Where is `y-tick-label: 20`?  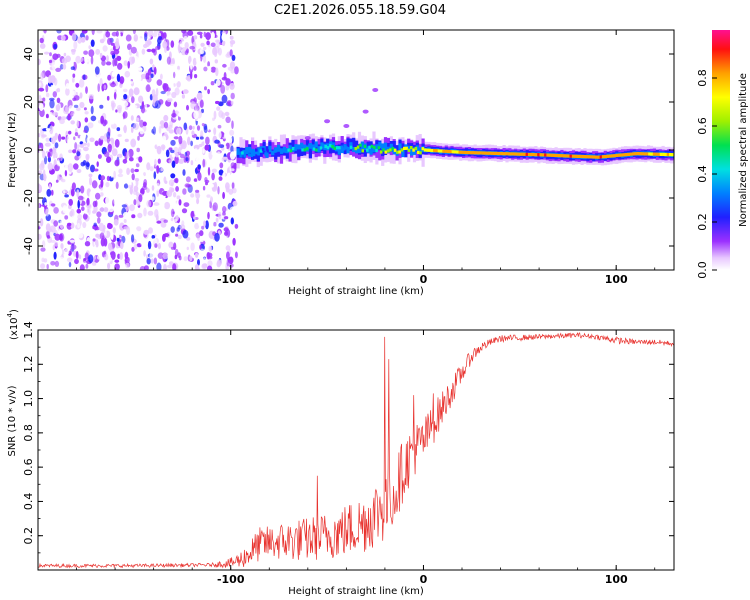
y-tick-label: 20 is located at coordinates (28, 102).